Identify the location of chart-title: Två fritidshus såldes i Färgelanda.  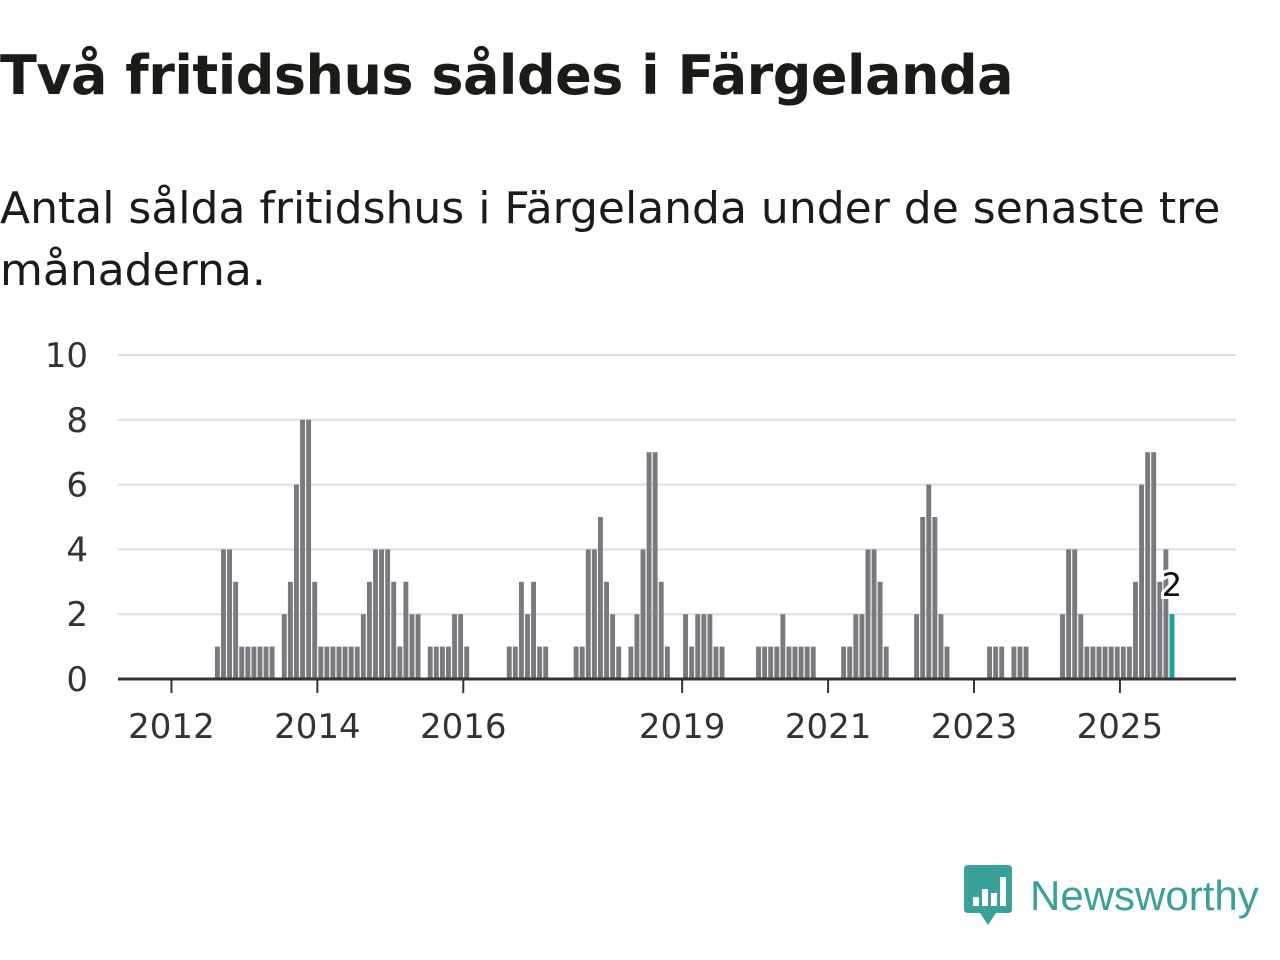
(507, 75).